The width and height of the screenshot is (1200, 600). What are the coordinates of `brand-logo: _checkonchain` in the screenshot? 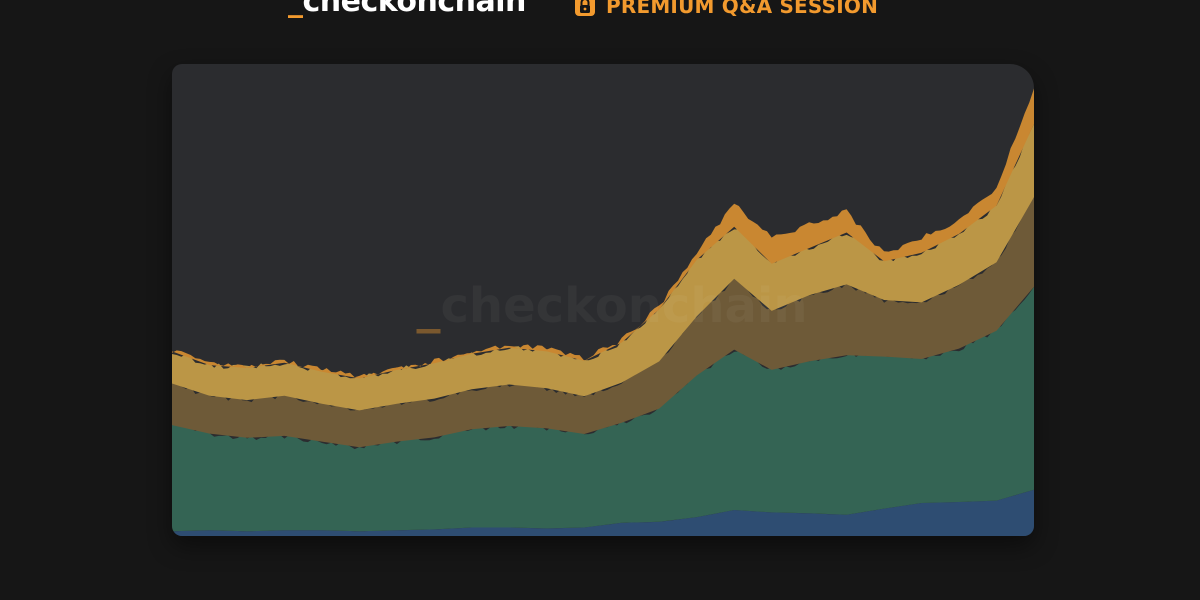 It's located at (407, 9).